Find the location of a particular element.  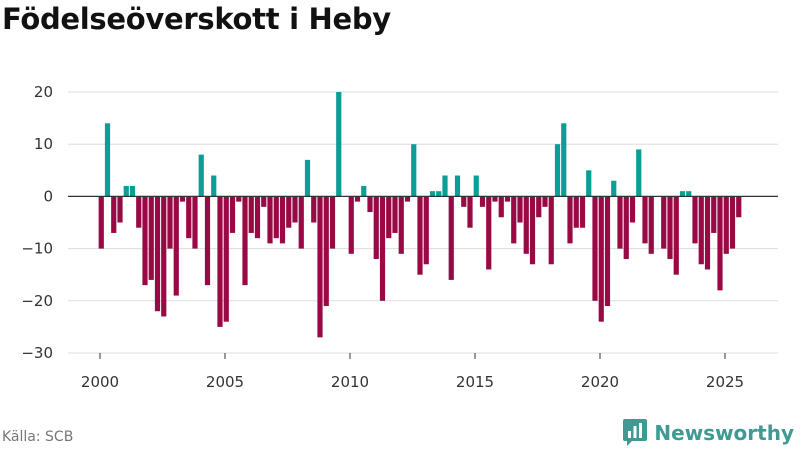

brand-name: Newsworthy is located at coordinates (724, 432).